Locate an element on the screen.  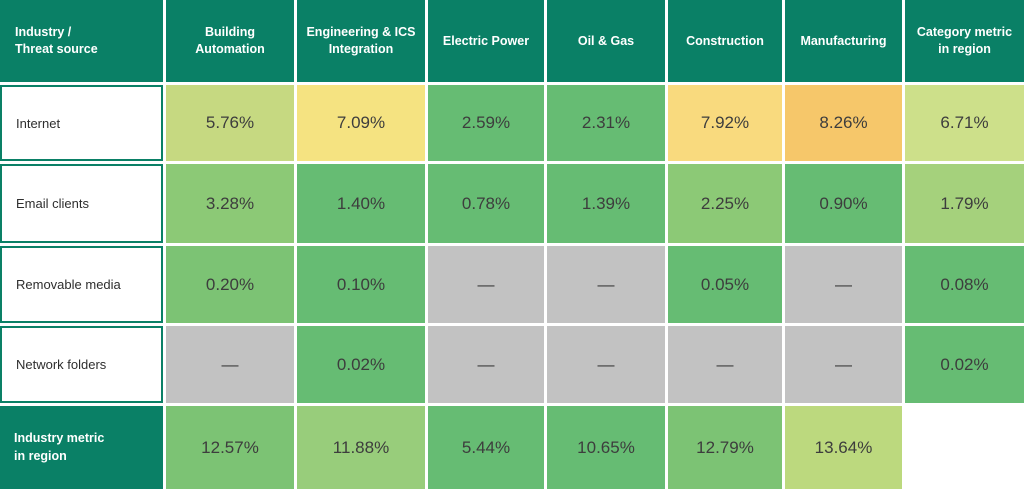
value-cell: 0.08% is located at coordinates (964, 284).